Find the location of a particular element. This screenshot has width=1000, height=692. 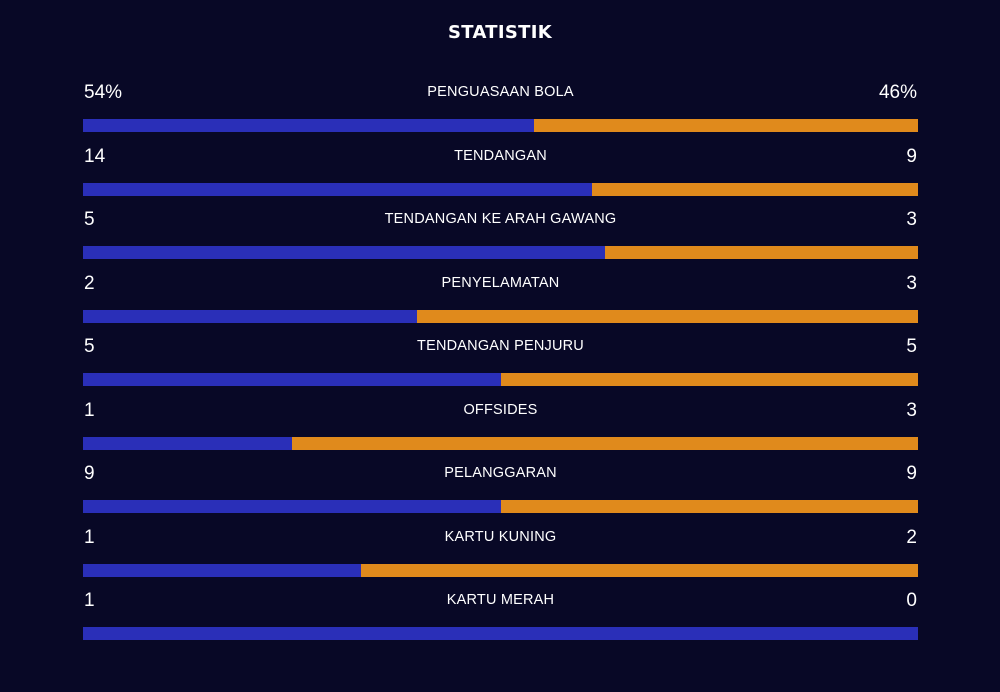

stat-row-corners: 5 TENDANGAN PENJURU 5 is located at coordinates (500, 366).